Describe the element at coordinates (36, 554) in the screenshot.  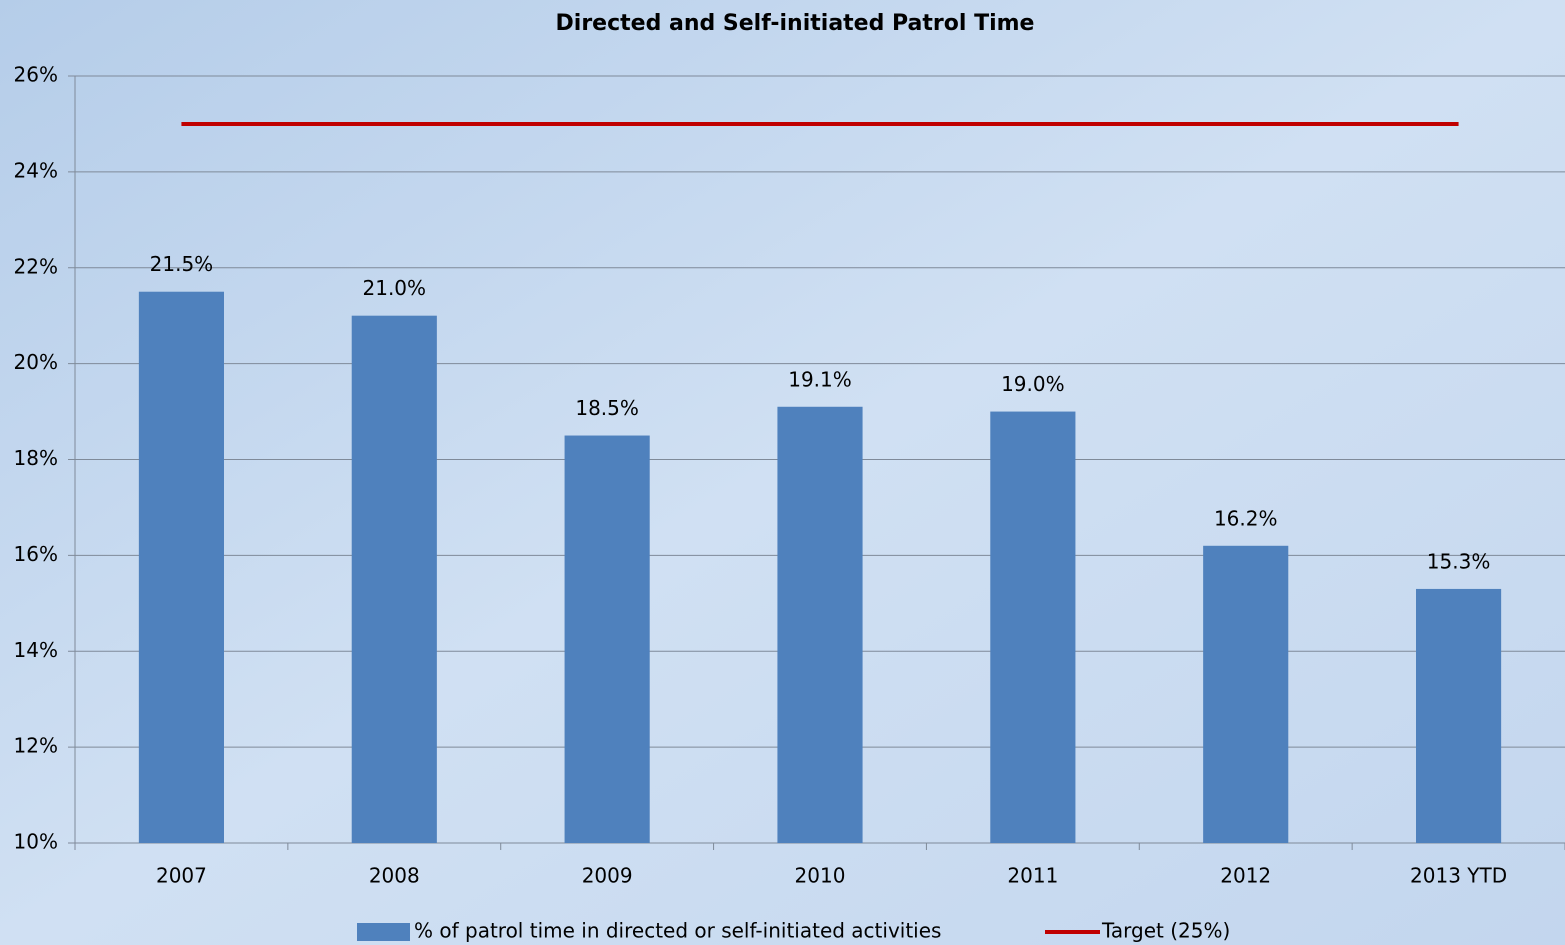
I see `y-tick-label: 16%` at that location.